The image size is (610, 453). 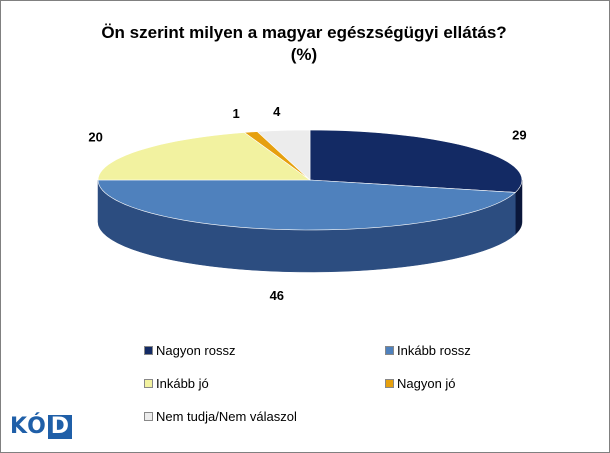 What do you see at coordinates (519, 135) in the screenshot?
I see `data-label-nagyon-rossz: 29` at bounding box center [519, 135].